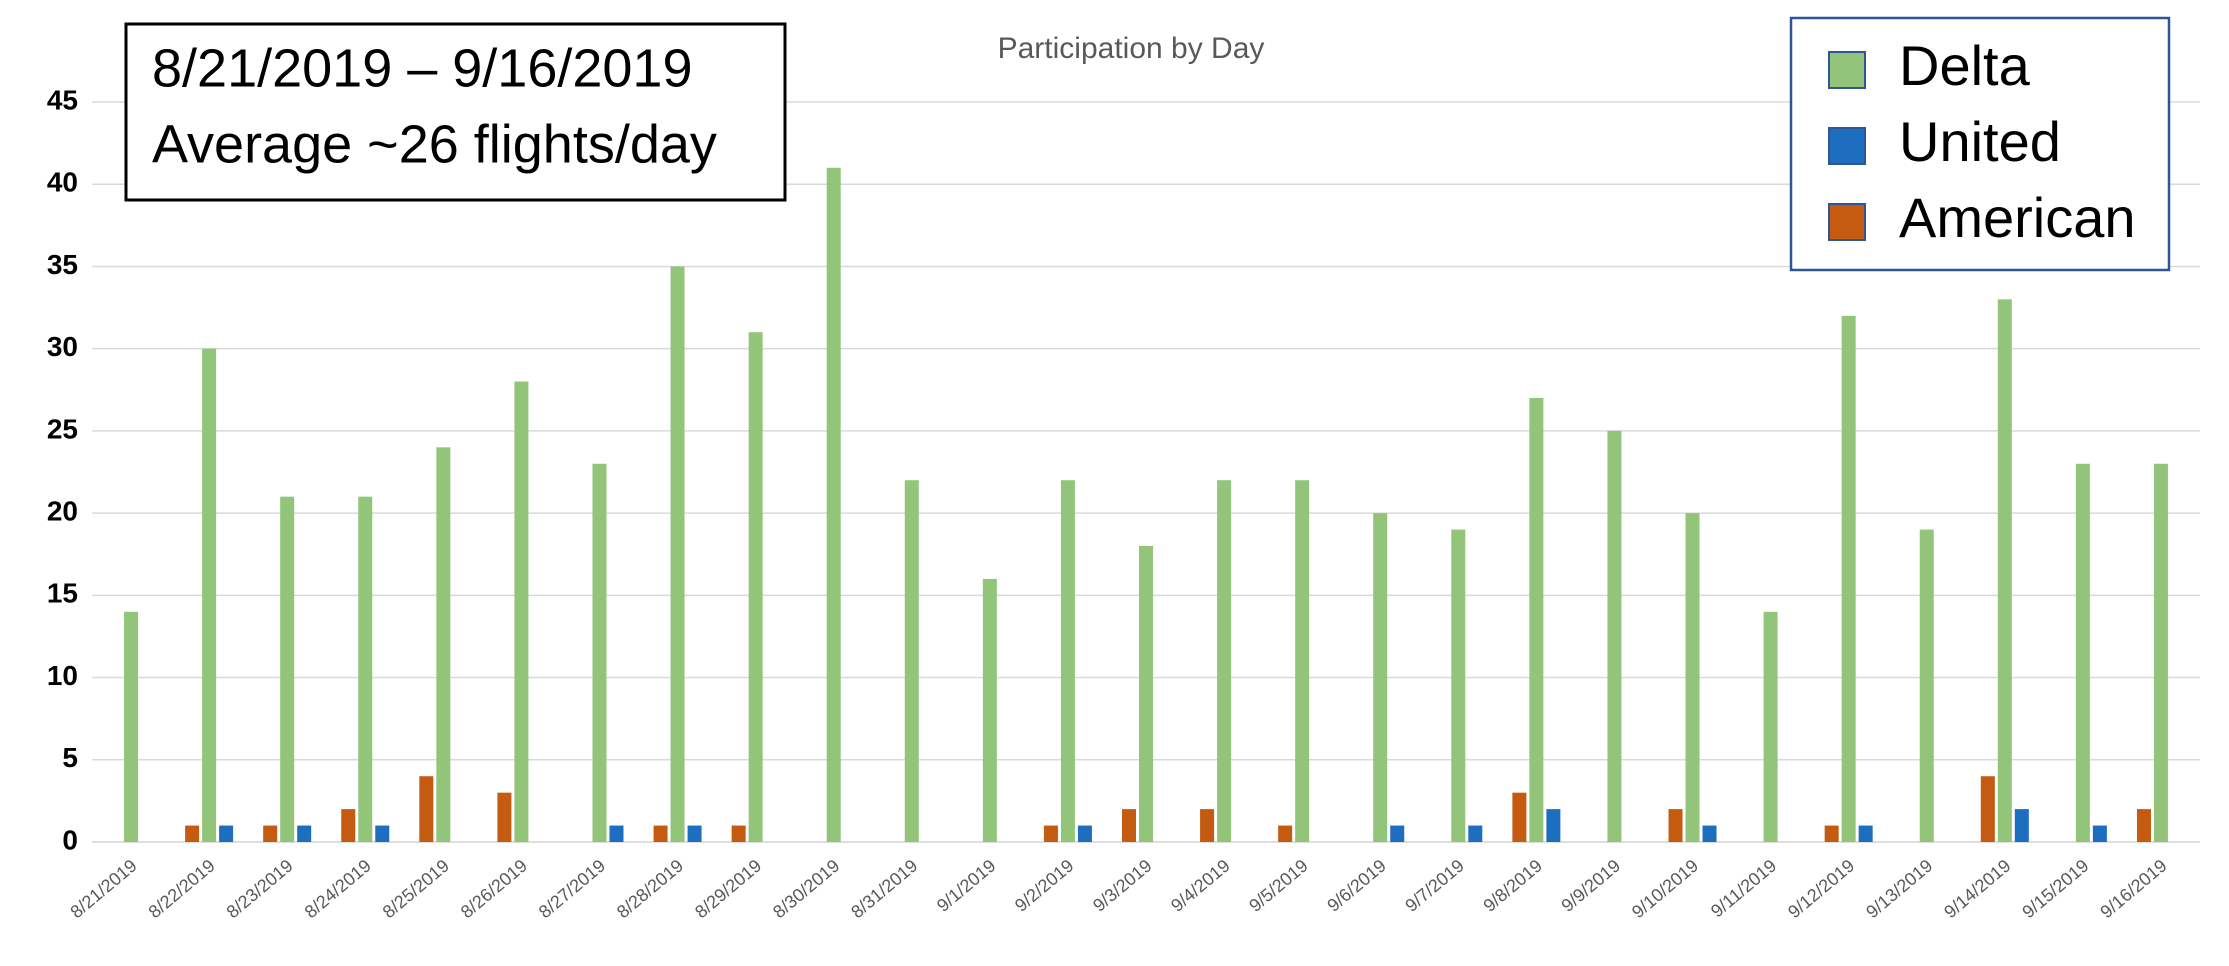  What do you see at coordinates (1899, 888) in the screenshot?
I see `x-tick-label: 9/13/2019` at bounding box center [1899, 888].